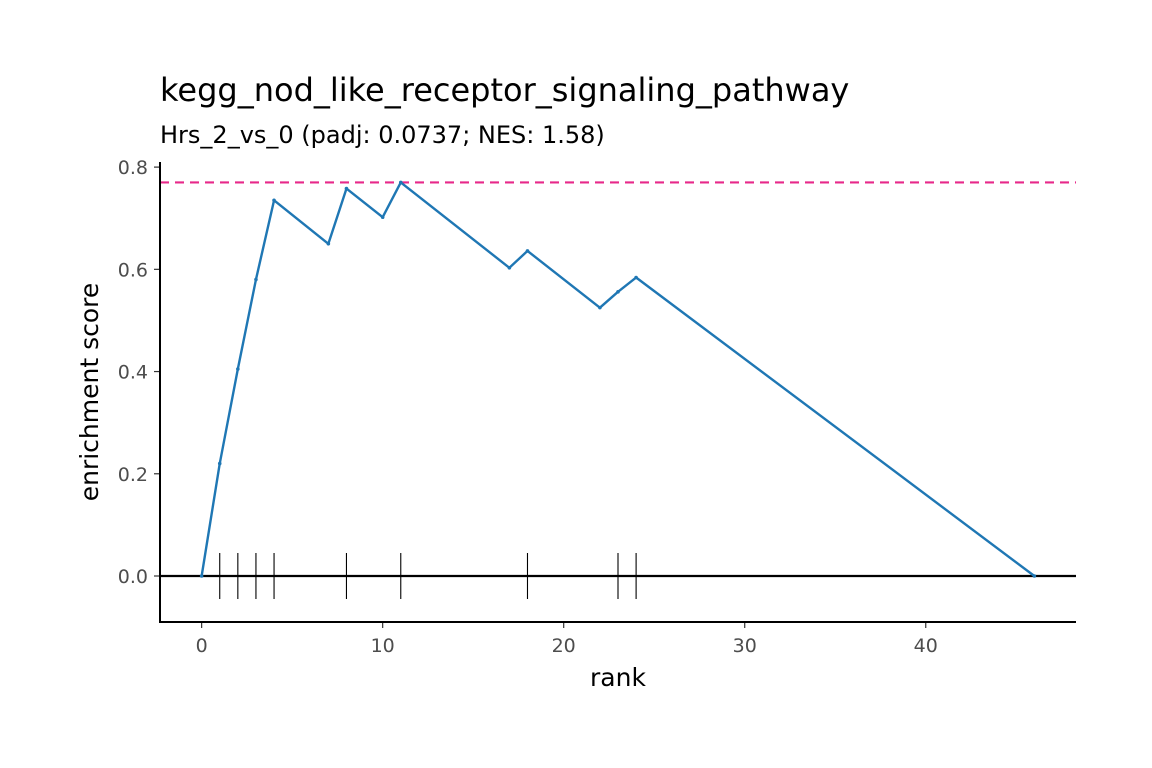 Image resolution: width=1152 pixels, height=768 pixels. Describe the element at coordinates (133, 577) in the screenshot. I see `y-tick-label: 0.0` at that location.